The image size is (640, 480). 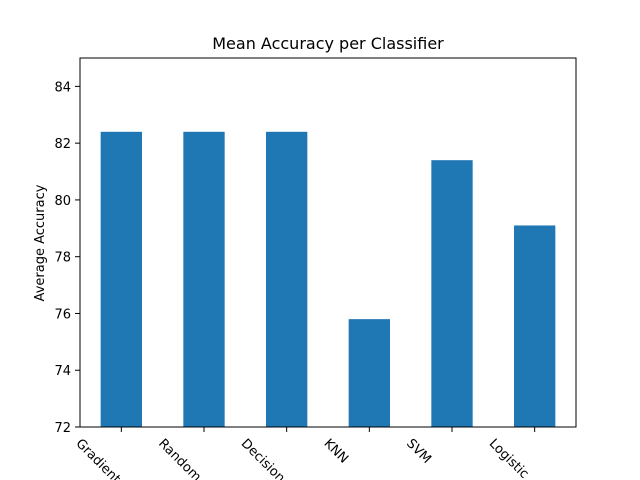 What do you see at coordinates (40, 242) in the screenshot?
I see `y-axis-label: Average Accuracy` at bounding box center [40, 242].